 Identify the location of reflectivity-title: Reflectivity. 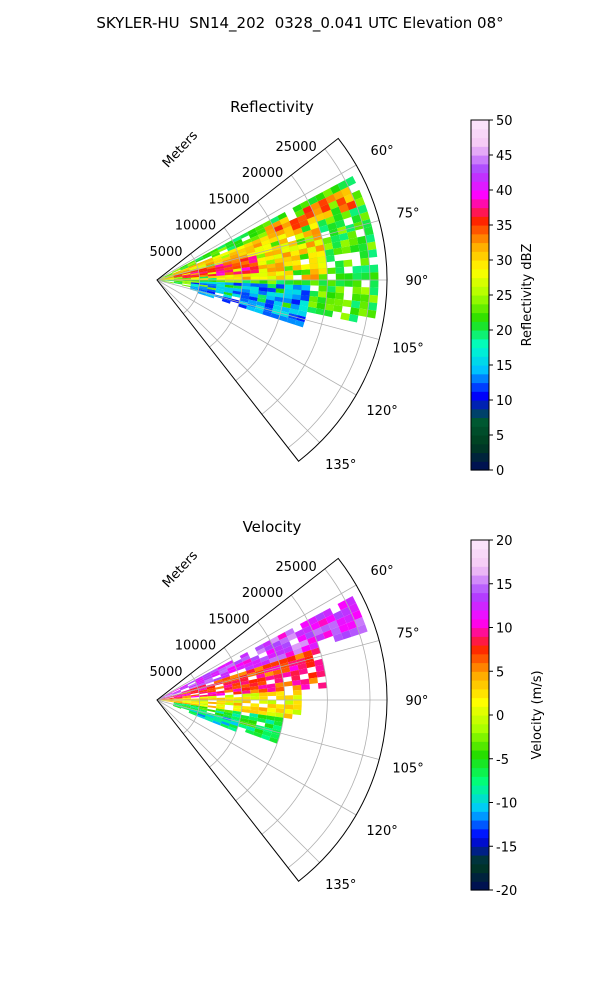
(272, 107).